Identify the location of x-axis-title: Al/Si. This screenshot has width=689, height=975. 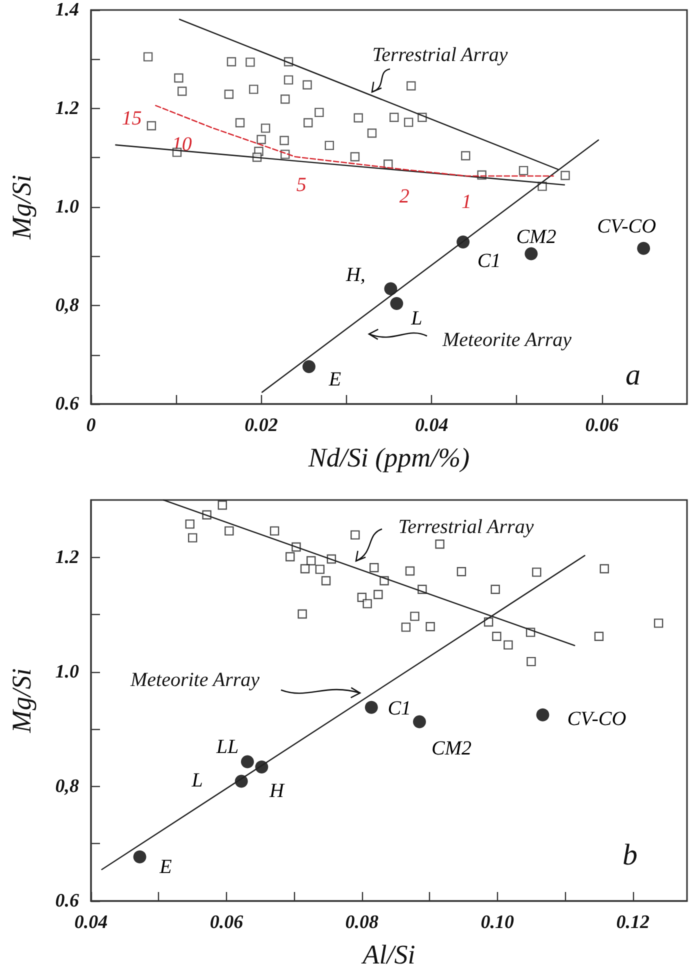
(388, 955).